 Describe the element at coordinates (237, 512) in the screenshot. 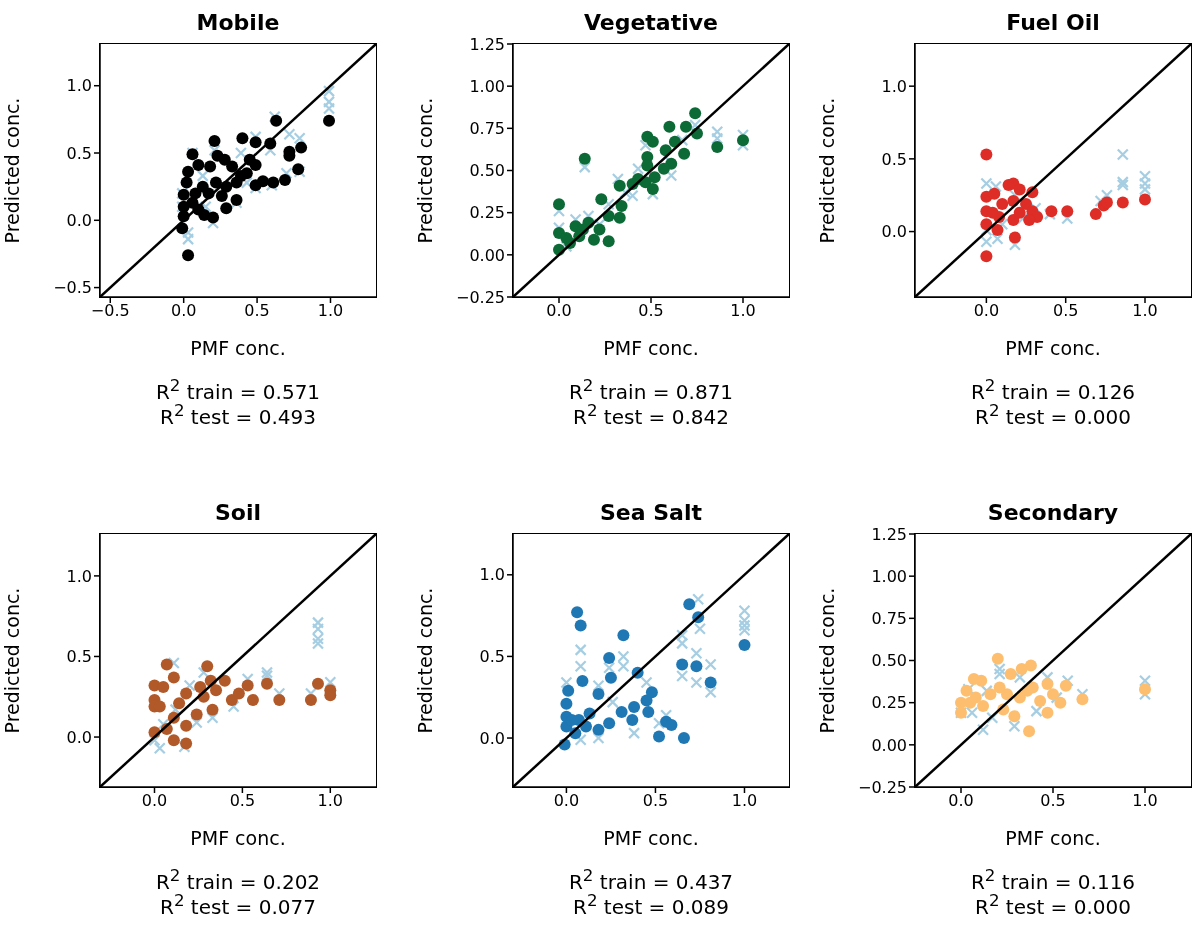

I see `chart-title: Soil` at that location.